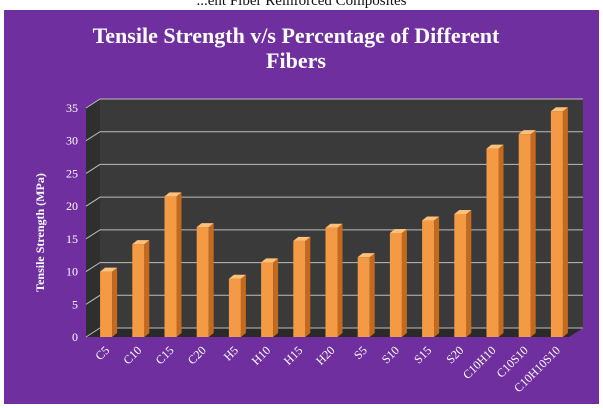 This screenshot has width=603, height=408. I want to click on x-tick-label: C10, so click(132, 355).